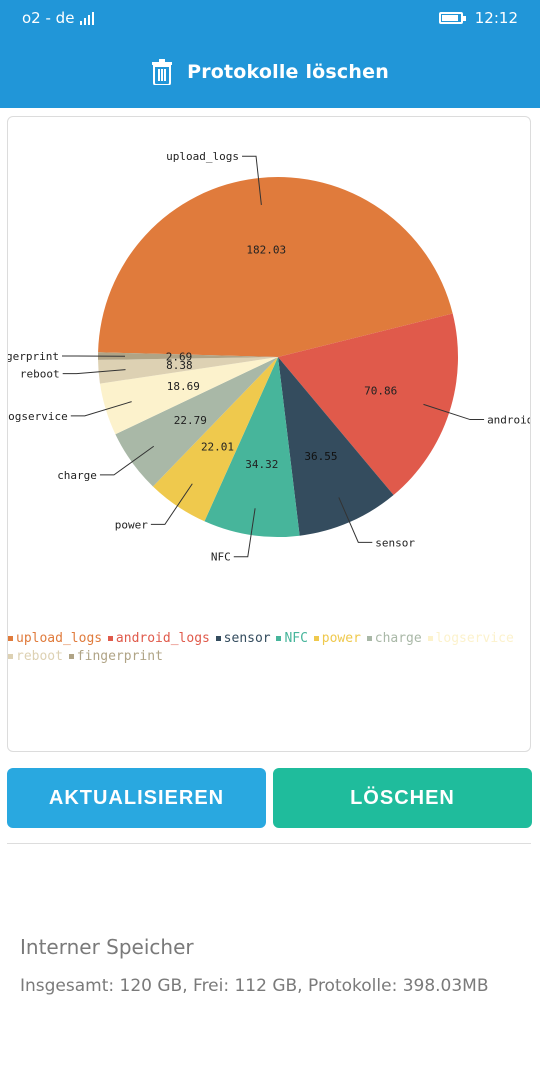 This screenshot has width=540, height=1080. Describe the element at coordinates (247, 638) in the screenshot. I see `legend-label: sensor` at that location.